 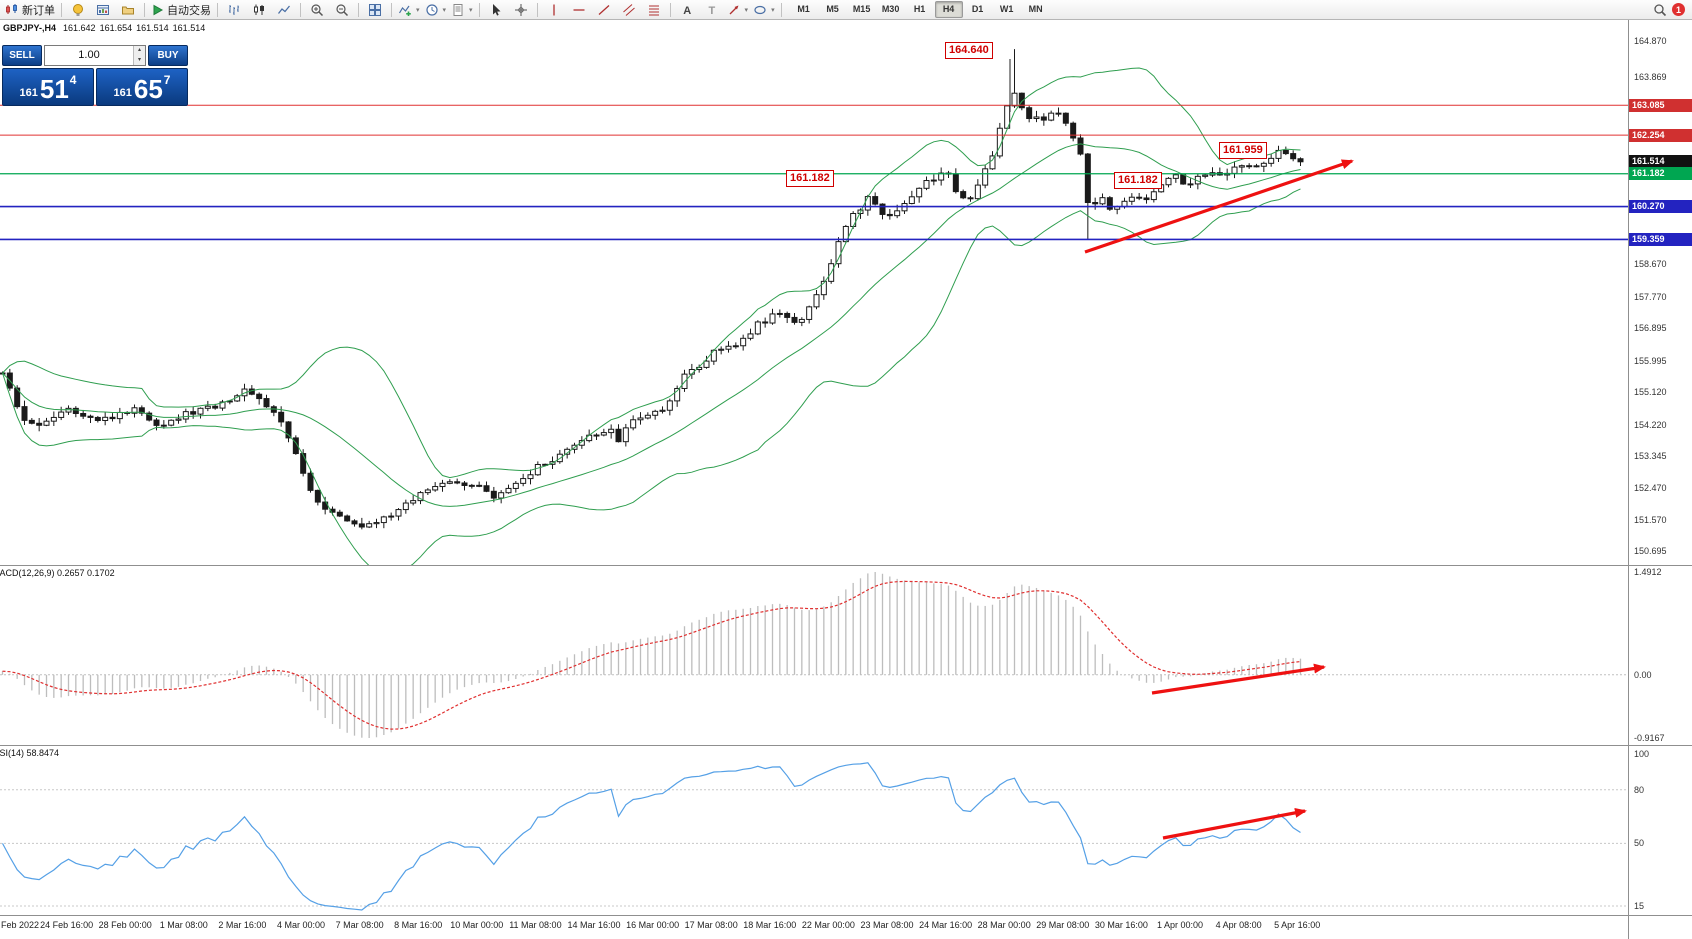 I want to click on ohlc-low: 161.514, so click(x=152, y=28).